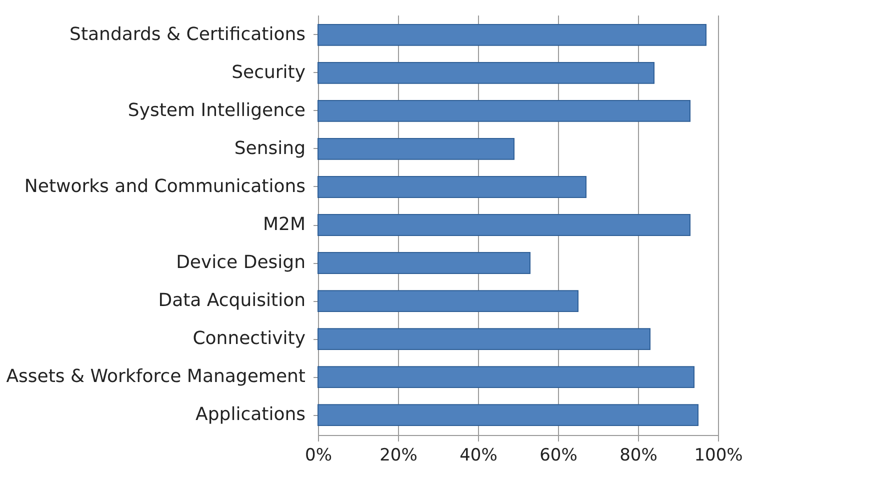 The height and width of the screenshot is (493, 884). What do you see at coordinates (156, 377) in the screenshot?
I see `y-tick-label: Assets & Workforce Management` at bounding box center [156, 377].